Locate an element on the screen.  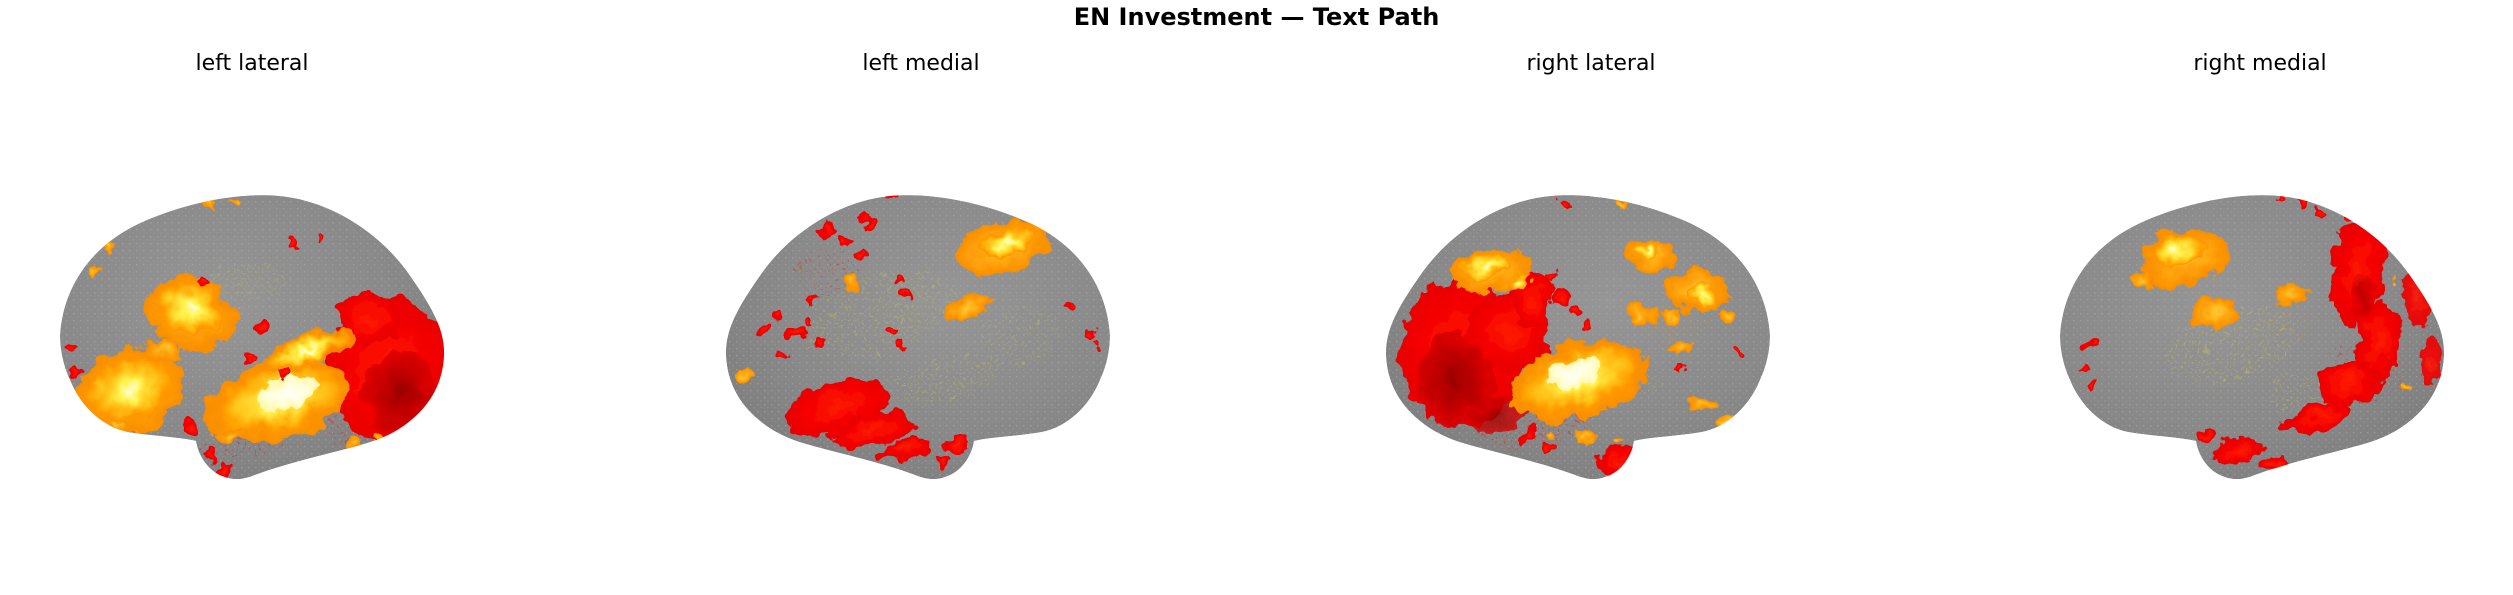
panel-label-left-medial: left medial is located at coordinates (921, 63).